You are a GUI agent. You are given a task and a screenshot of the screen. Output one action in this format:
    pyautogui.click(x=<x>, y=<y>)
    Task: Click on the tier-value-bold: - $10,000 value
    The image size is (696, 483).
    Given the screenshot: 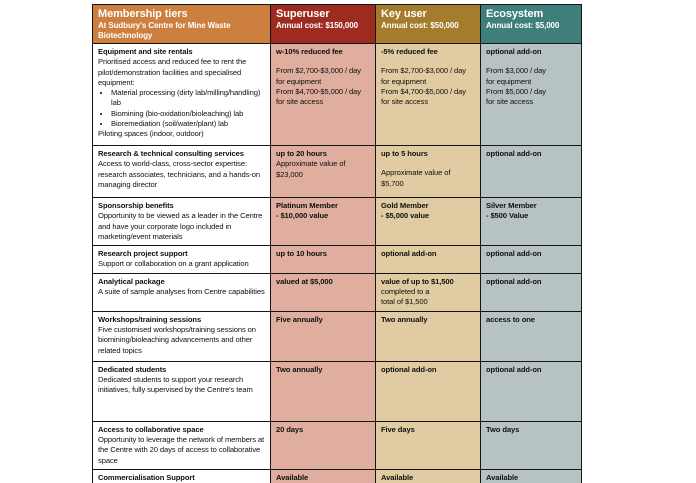 What is the action you would take?
    pyautogui.click(x=302, y=216)
    